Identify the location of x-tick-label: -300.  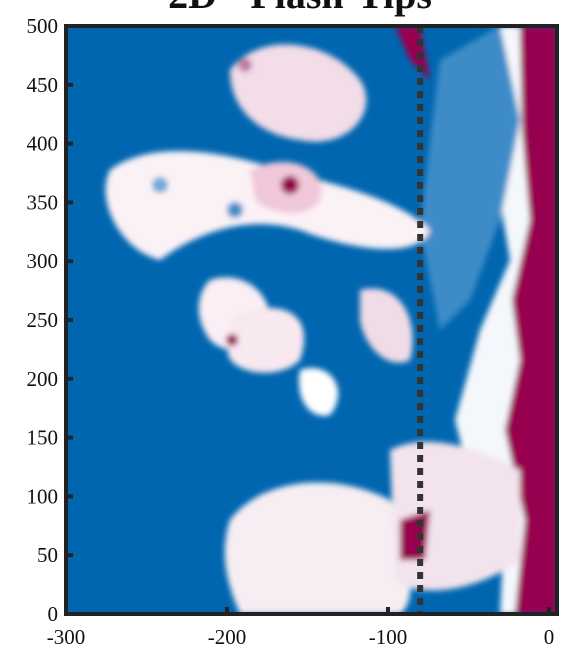
(66, 637).